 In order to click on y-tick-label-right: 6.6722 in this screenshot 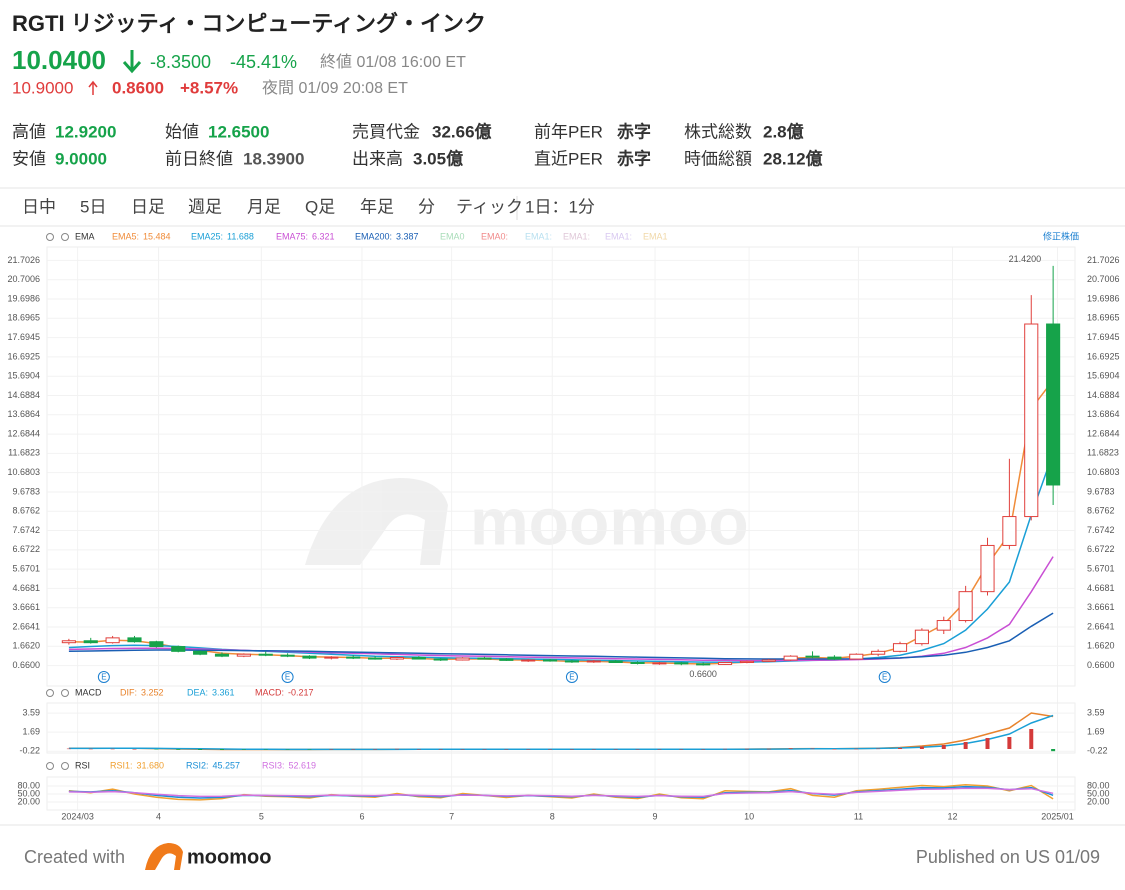, I will do `click(1101, 549)`.